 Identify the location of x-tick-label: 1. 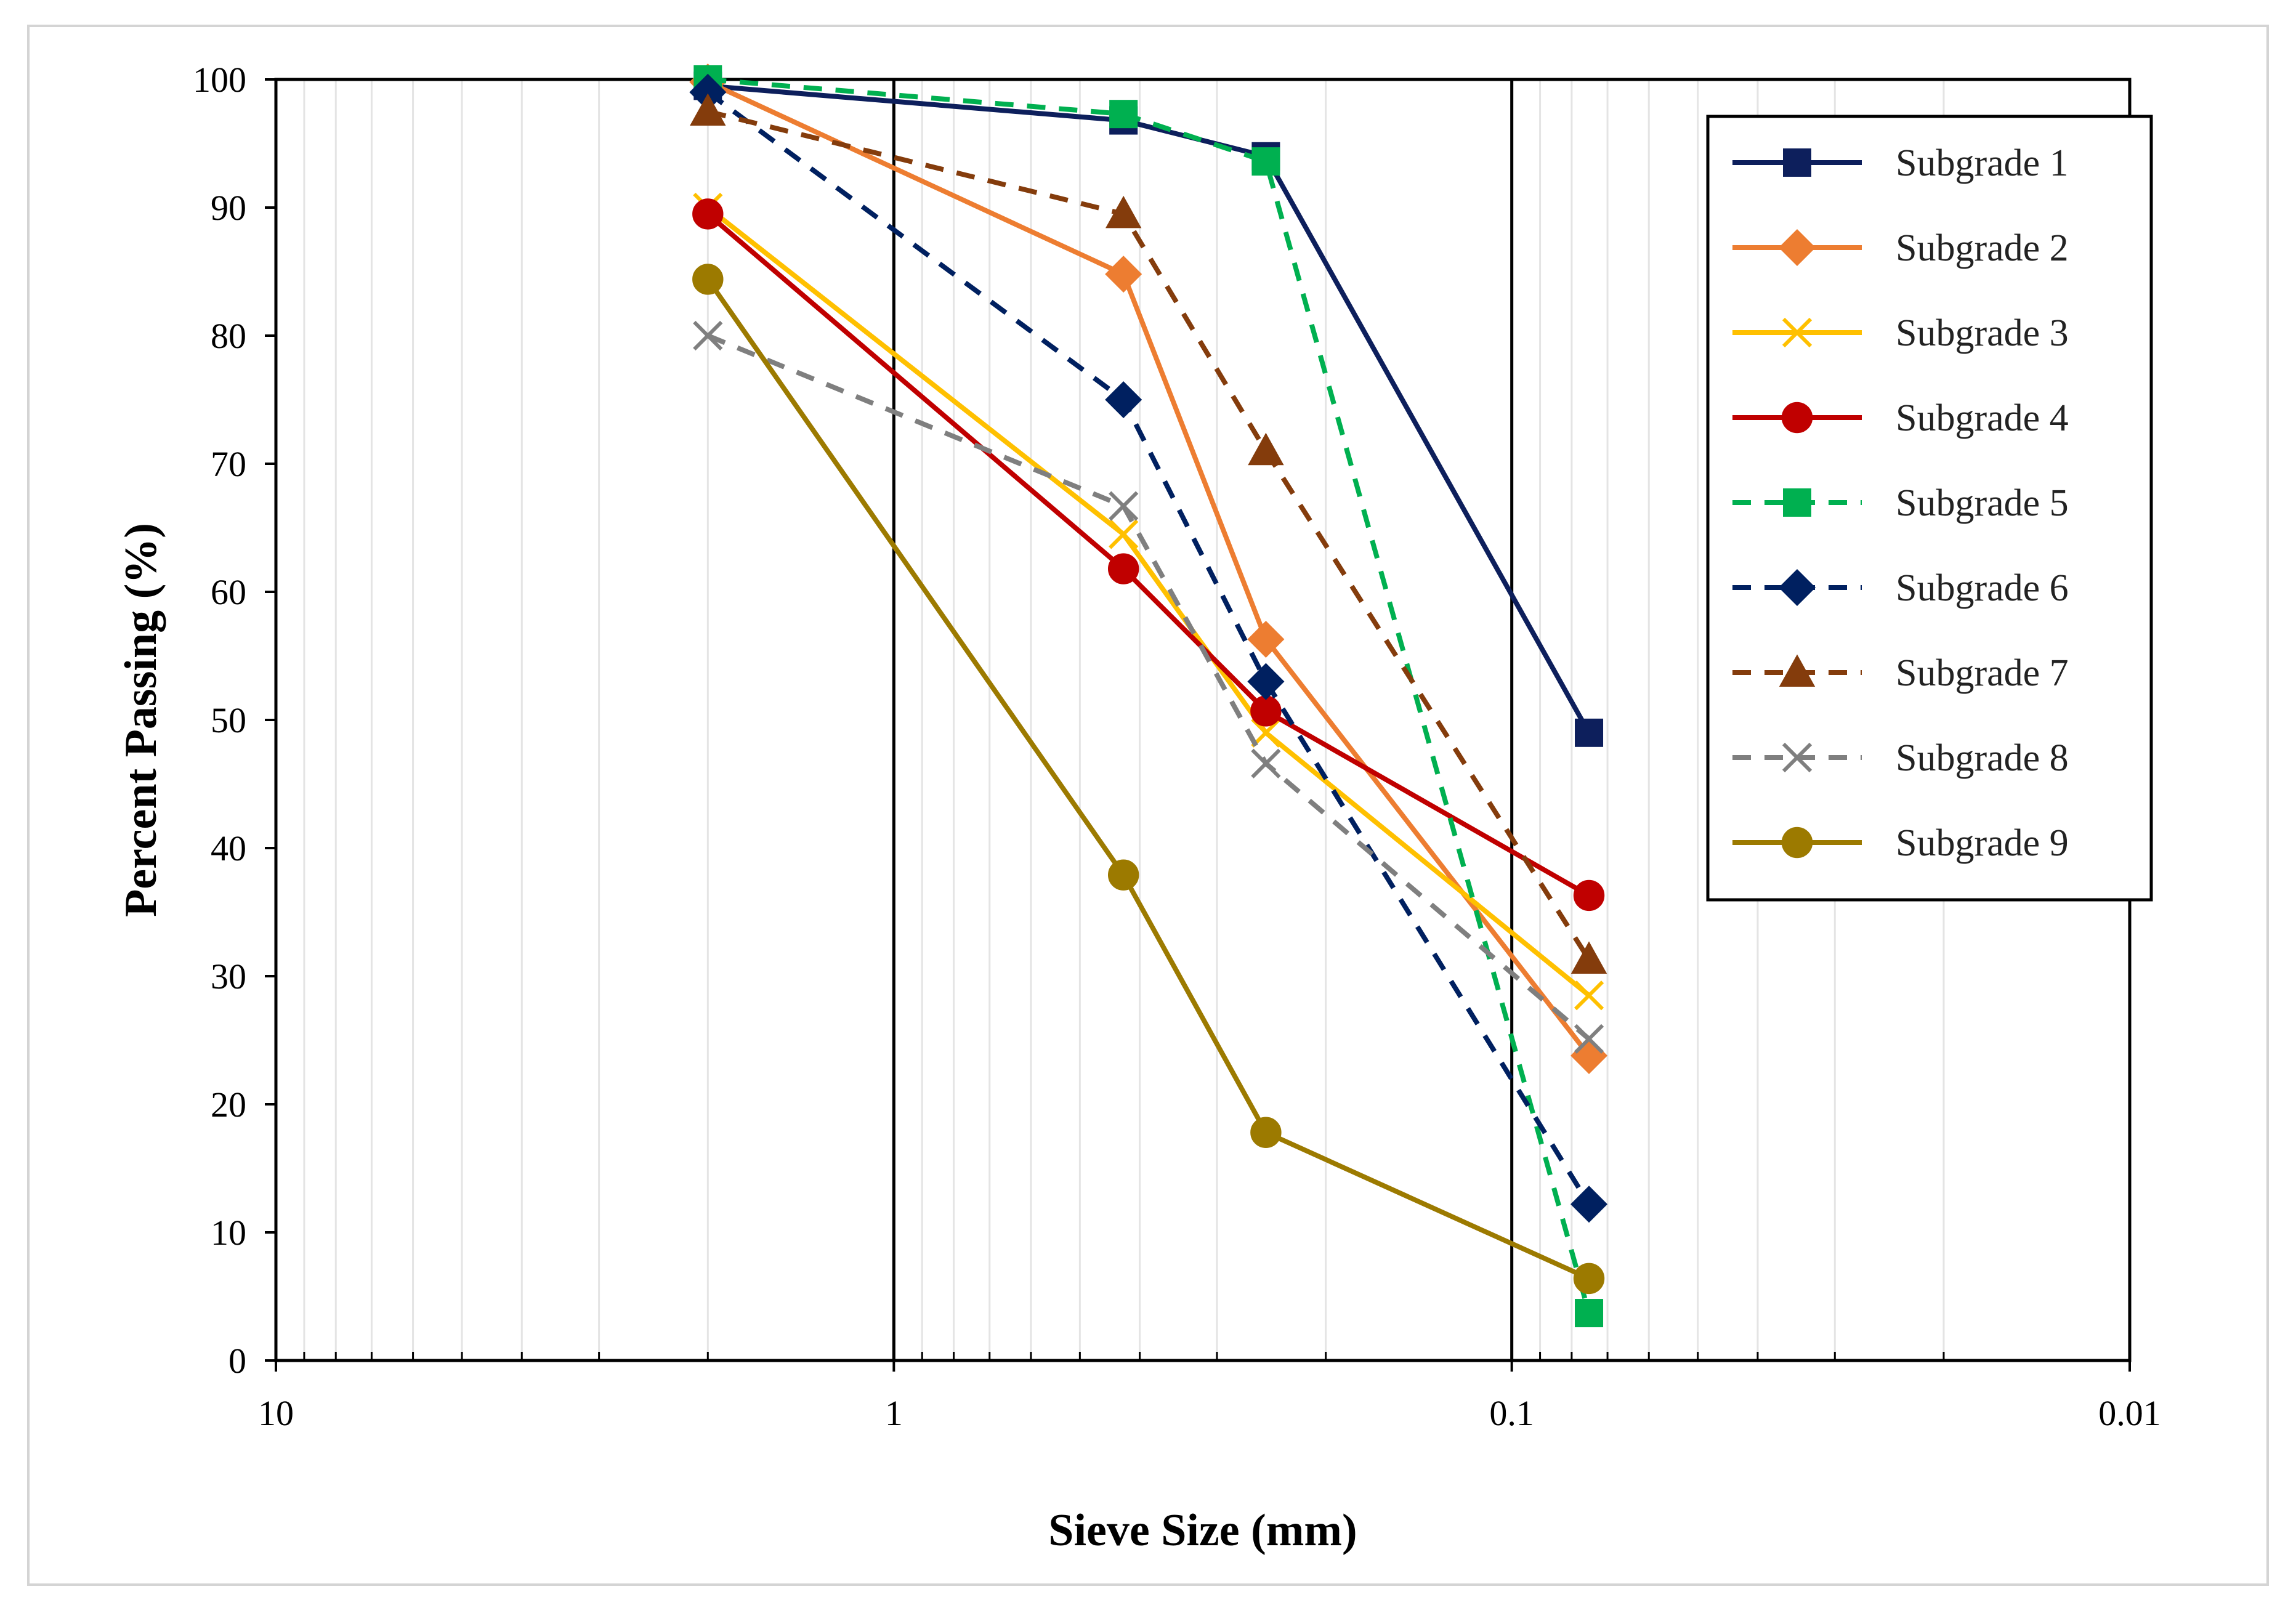
(894, 1413).